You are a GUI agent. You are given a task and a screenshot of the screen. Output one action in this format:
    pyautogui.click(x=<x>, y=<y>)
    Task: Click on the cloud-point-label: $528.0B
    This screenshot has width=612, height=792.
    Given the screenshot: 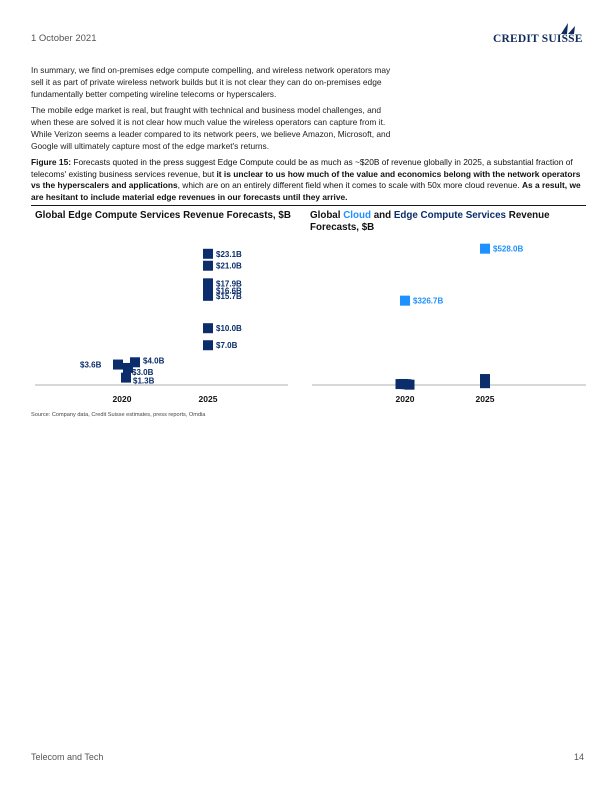 What is the action you would take?
    pyautogui.click(x=508, y=249)
    